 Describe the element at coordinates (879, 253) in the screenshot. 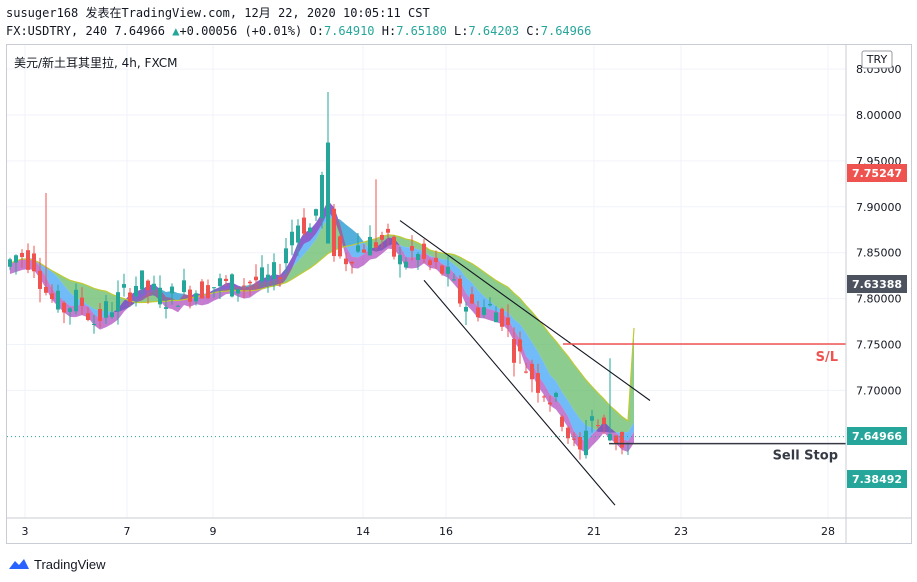

I see `price-tick-label: 7.85000` at that location.